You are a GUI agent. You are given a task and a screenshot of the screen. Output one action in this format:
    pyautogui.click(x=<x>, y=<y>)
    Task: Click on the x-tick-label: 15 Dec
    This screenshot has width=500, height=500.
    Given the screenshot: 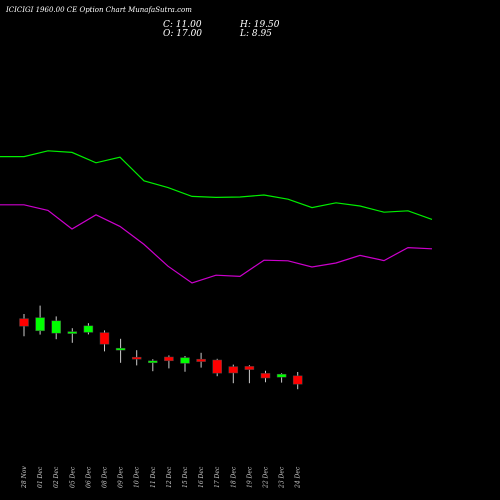 What is the action you would take?
    pyautogui.click(x=185, y=477)
    